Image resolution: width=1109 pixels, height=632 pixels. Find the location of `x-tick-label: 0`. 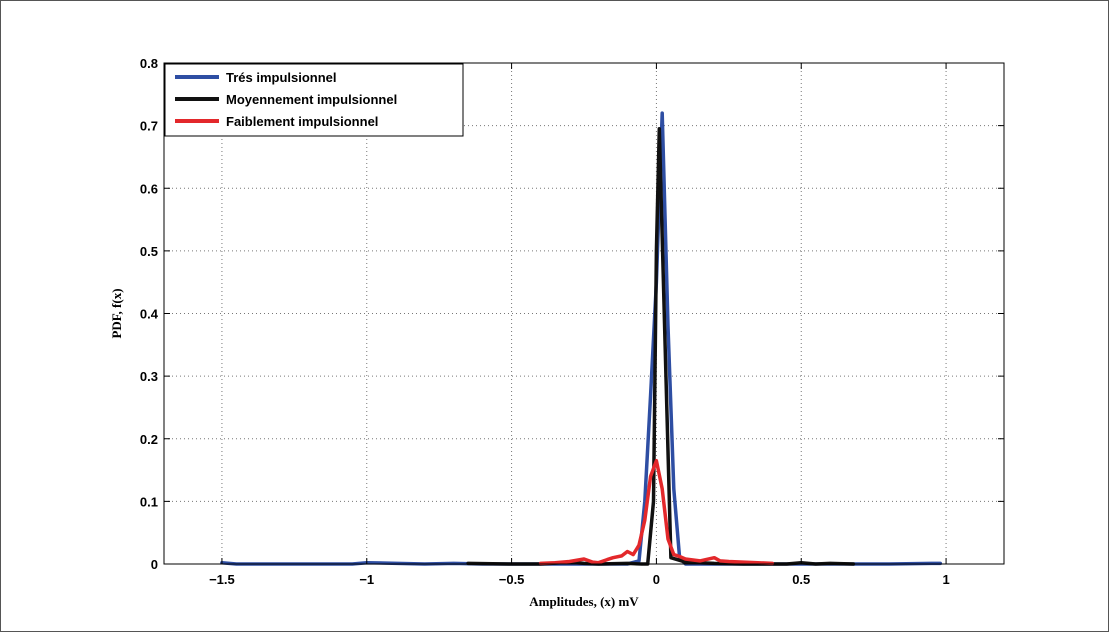

x-tick-label: 0 is located at coordinates (656, 579).